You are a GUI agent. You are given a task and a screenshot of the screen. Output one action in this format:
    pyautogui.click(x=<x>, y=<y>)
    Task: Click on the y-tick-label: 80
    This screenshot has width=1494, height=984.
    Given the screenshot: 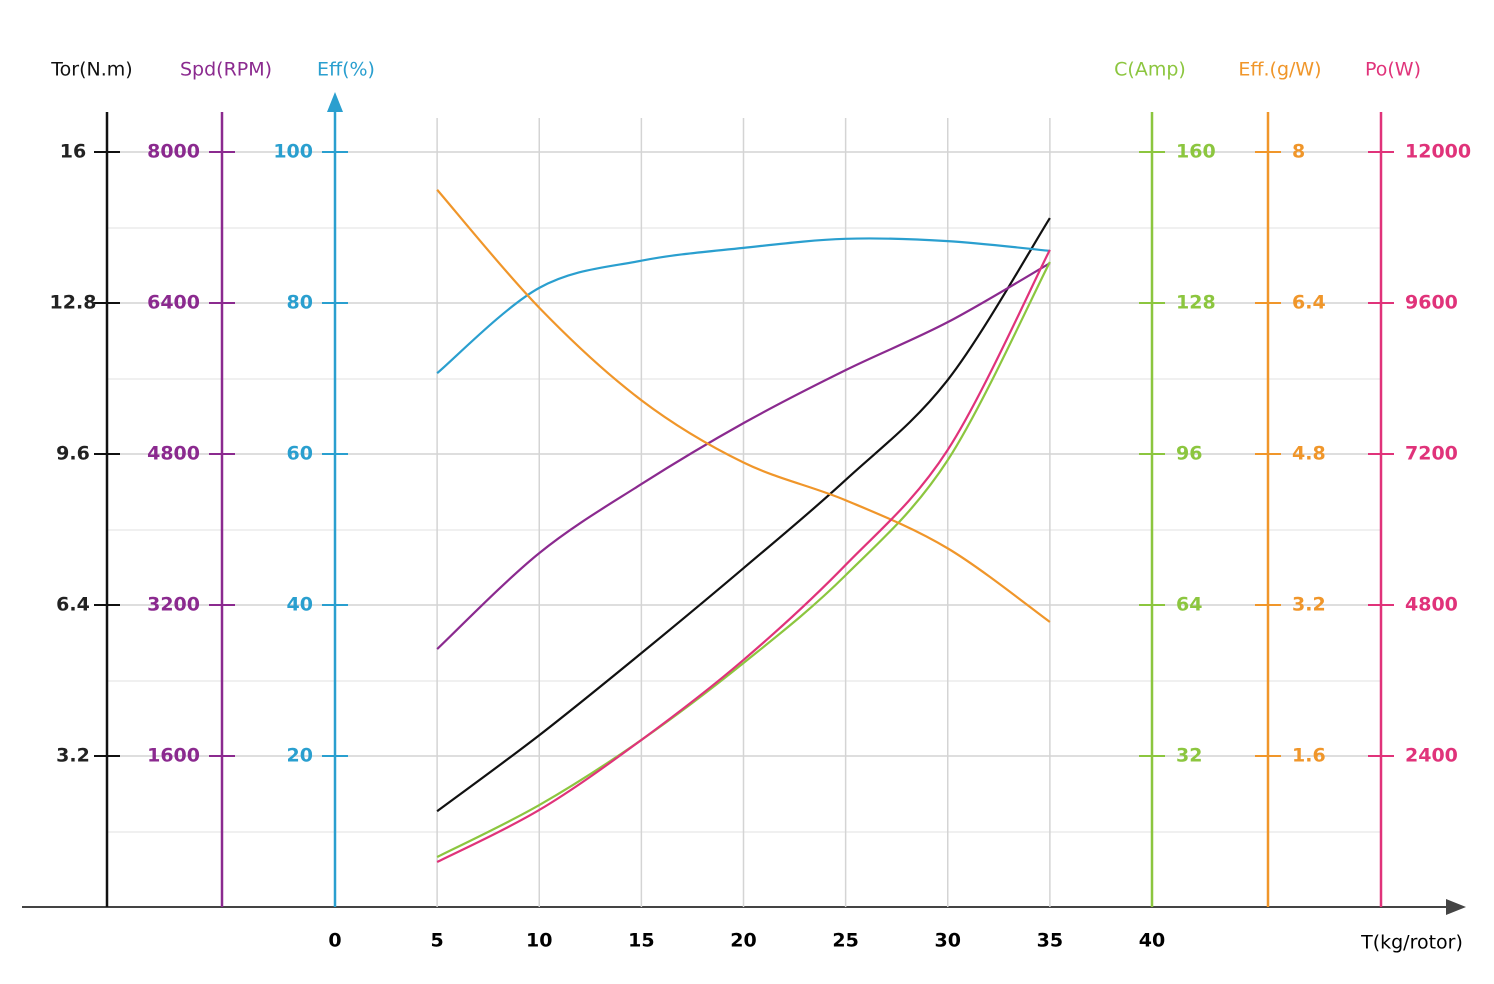 What is the action you would take?
    pyautogui.click(x=300, y=303)
    